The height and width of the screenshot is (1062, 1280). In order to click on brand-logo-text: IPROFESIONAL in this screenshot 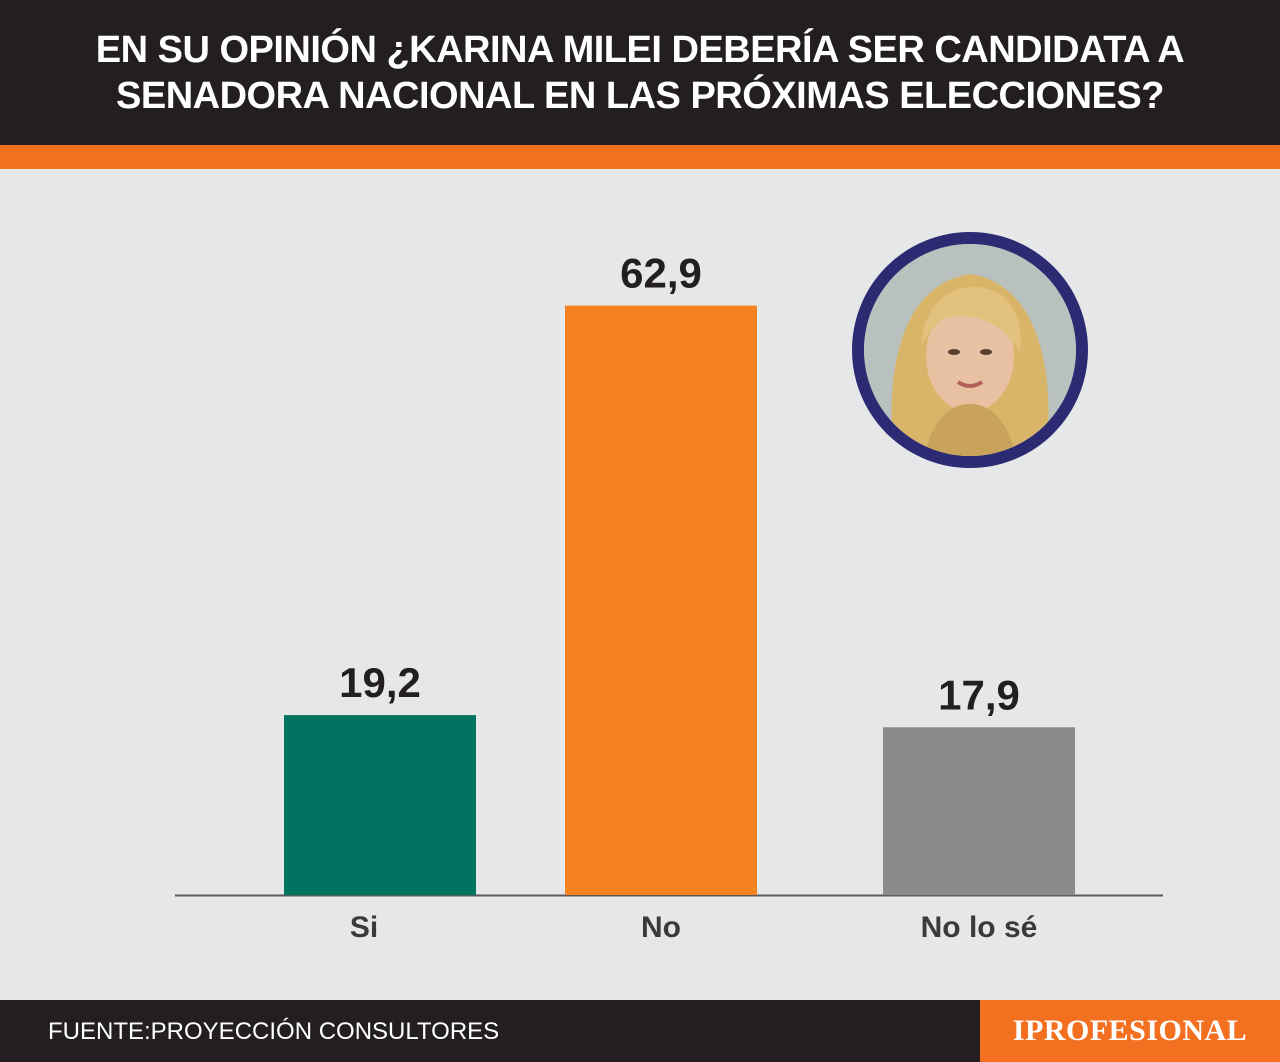, I will do `click(1130, 1030)`.